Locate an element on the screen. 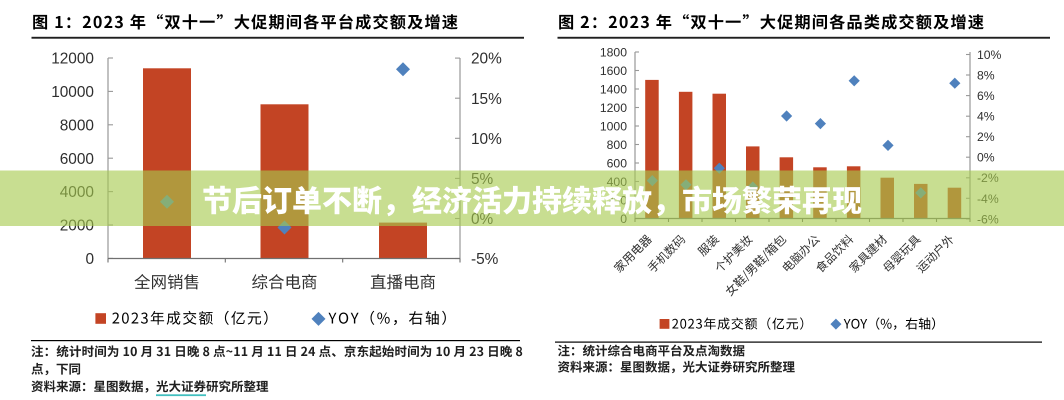  svg-text: 2% is located at coordinates (986, 137).